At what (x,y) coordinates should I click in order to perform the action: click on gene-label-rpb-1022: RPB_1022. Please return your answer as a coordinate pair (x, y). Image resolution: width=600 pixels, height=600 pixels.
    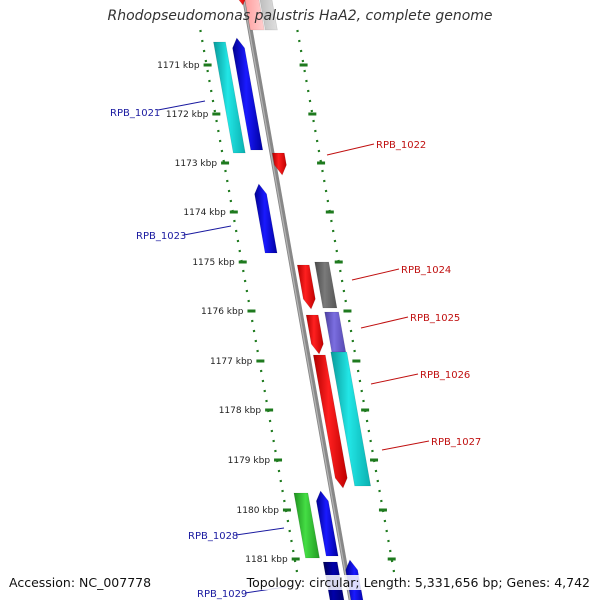
    Looking at the image, I should click on (401, 145).